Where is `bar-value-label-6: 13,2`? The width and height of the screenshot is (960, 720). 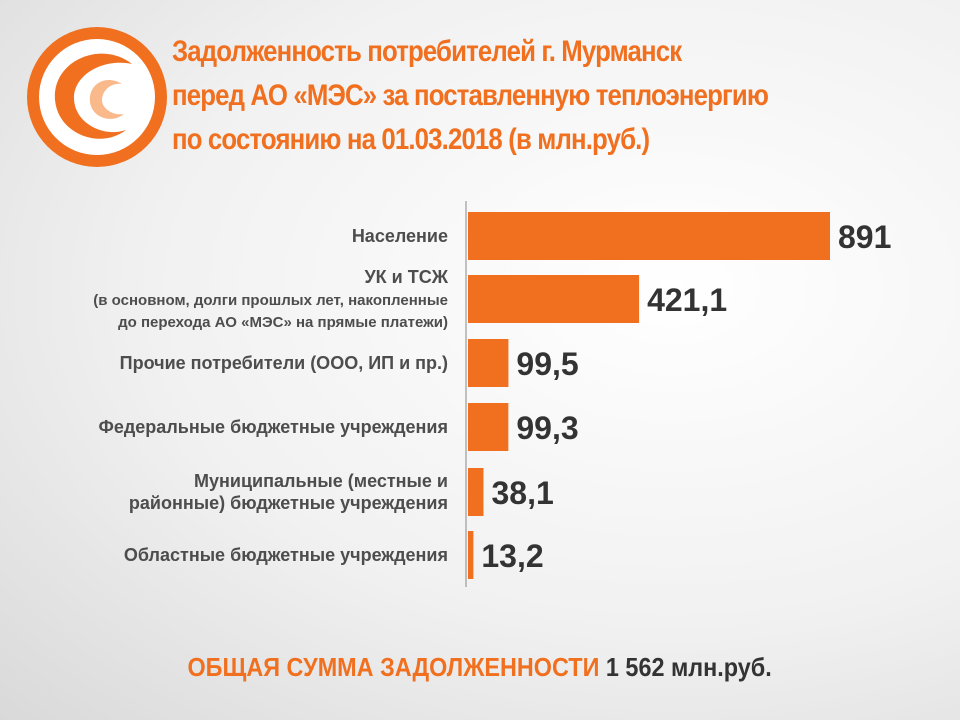
bar-value-label-6: 13,2 is located at coordinates (512, 556).